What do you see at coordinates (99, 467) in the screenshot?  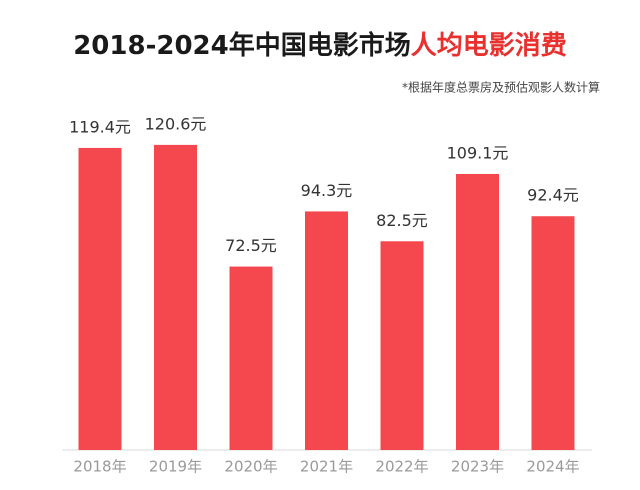 I see `x-tick-label: 2018年` at bounding box center [99, 467].